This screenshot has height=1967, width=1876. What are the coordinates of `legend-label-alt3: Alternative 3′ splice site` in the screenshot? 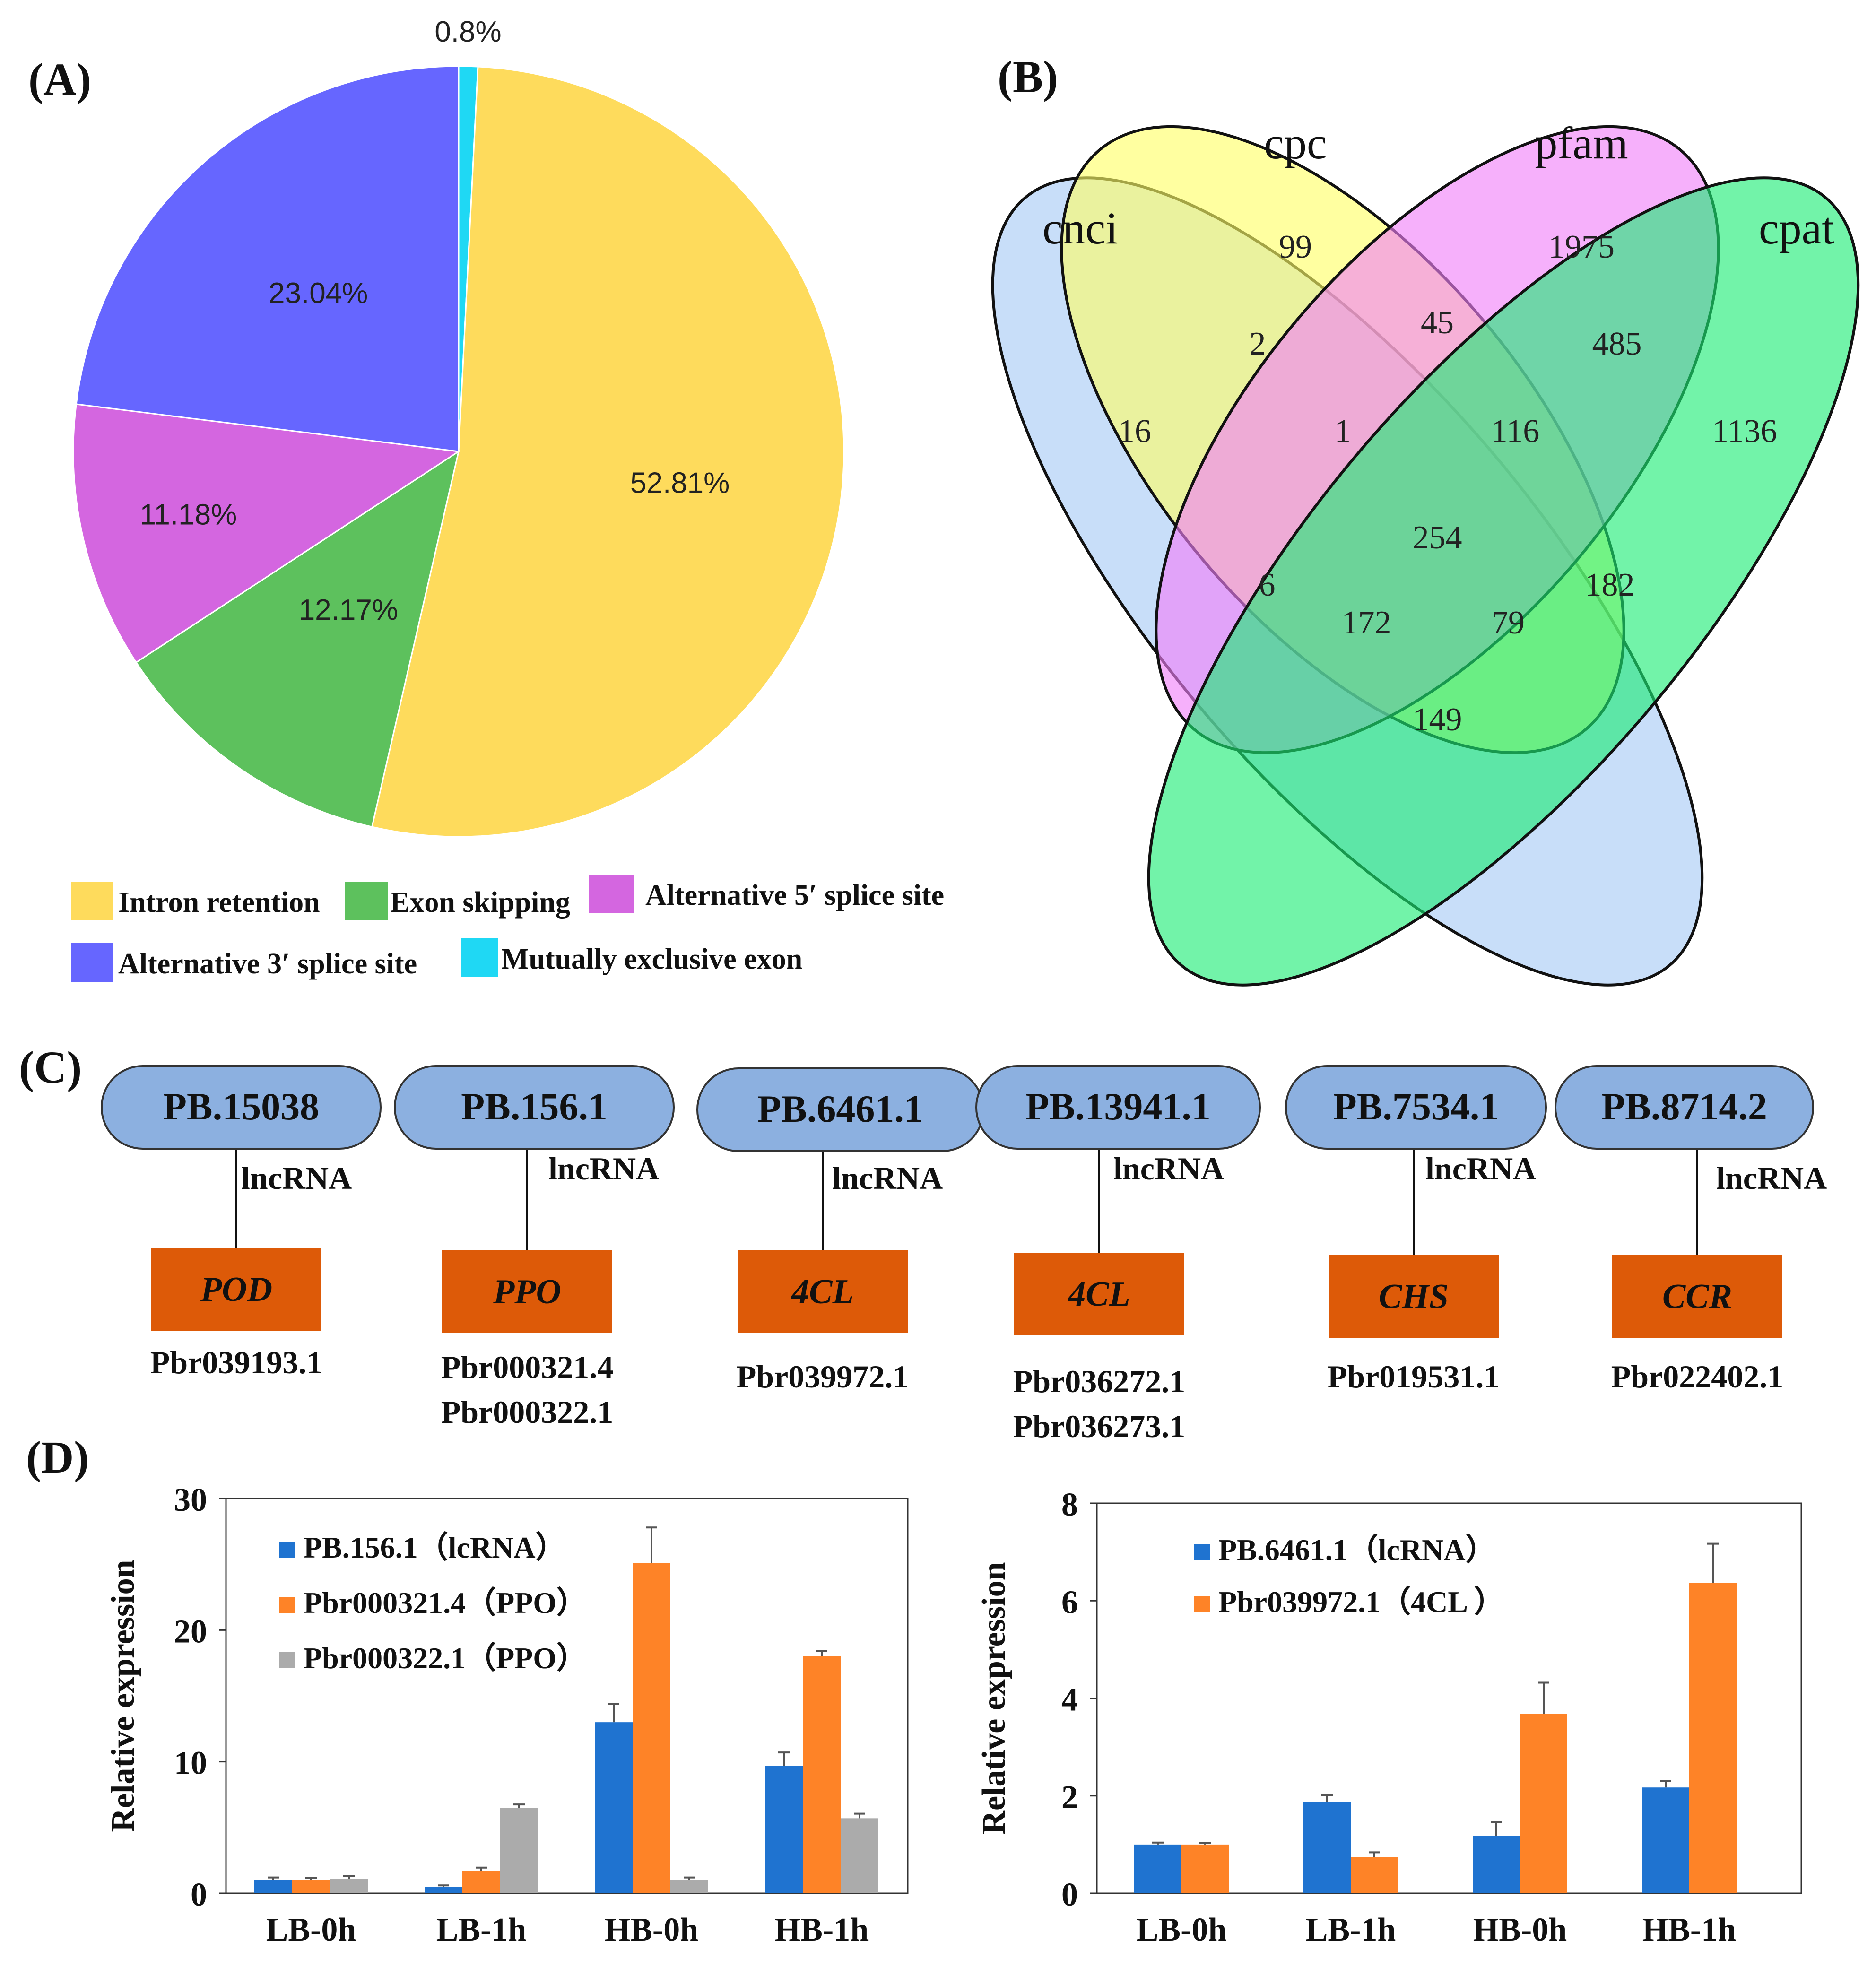 It's located at (267, 964).